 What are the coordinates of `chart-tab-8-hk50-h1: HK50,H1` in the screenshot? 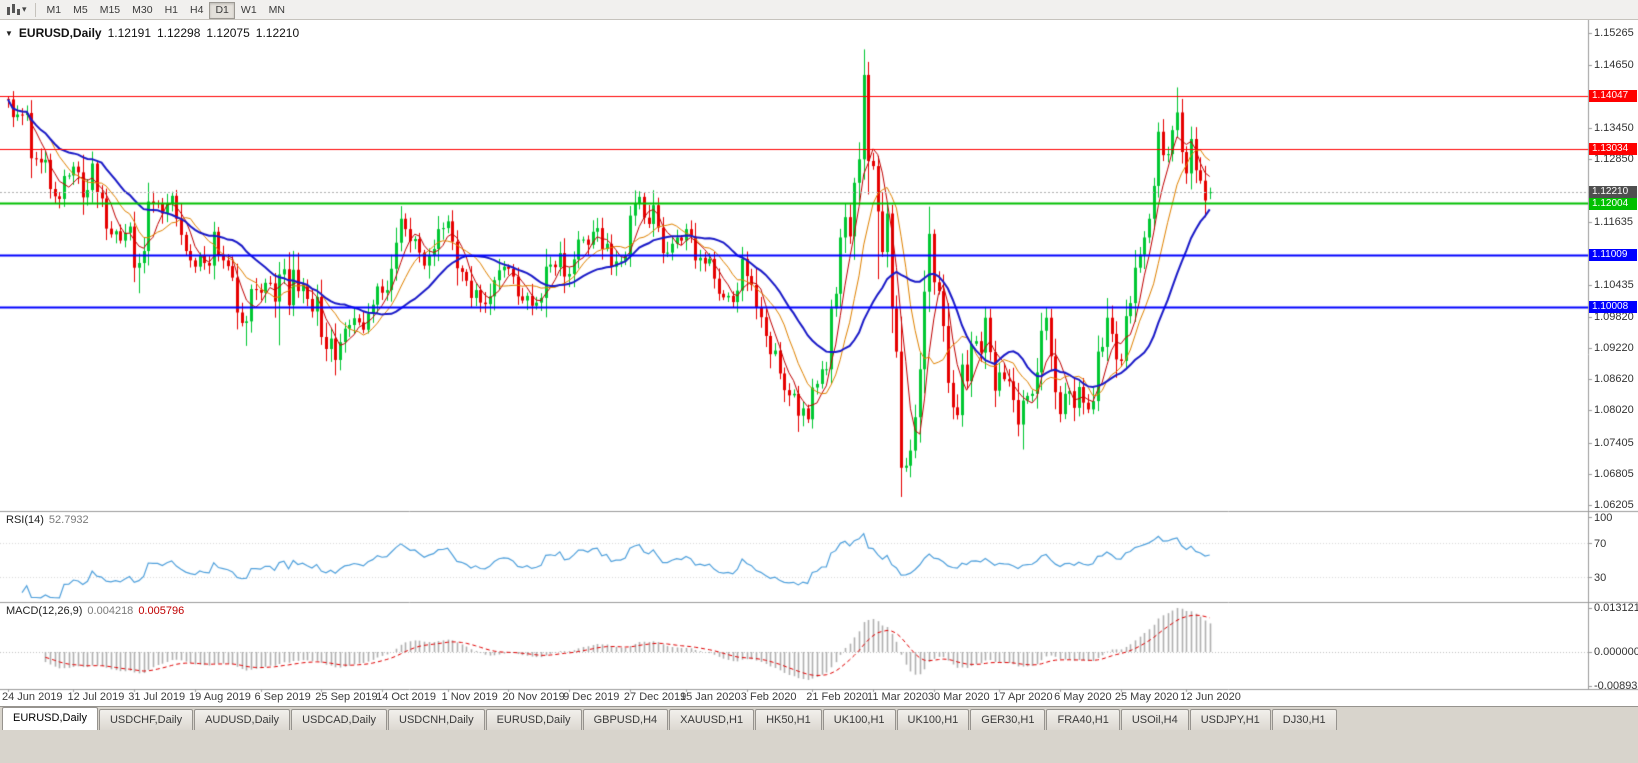 It's located at (788, 719).